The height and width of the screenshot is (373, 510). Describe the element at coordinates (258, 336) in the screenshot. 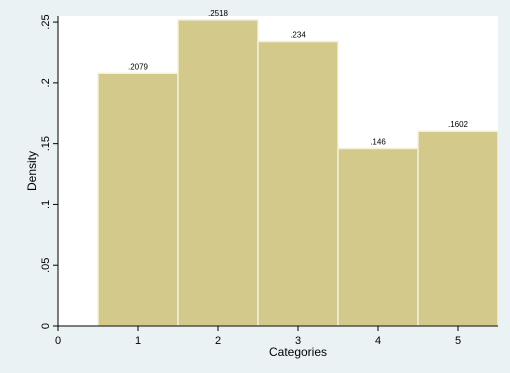

I see `x-ticks-group: 0 1 2 3 4 5` at that location.